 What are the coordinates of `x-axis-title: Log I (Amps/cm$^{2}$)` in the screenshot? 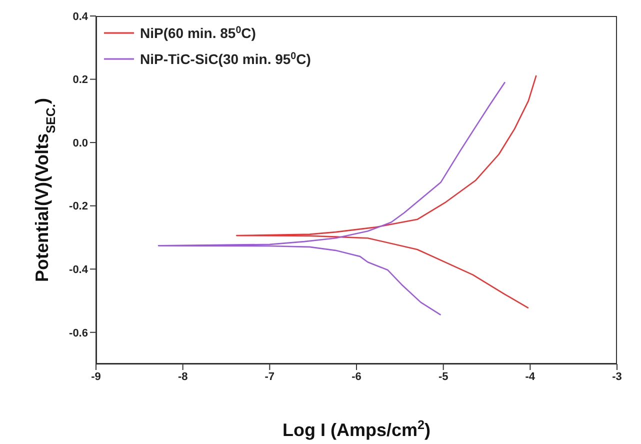 It's located at (356, 429).